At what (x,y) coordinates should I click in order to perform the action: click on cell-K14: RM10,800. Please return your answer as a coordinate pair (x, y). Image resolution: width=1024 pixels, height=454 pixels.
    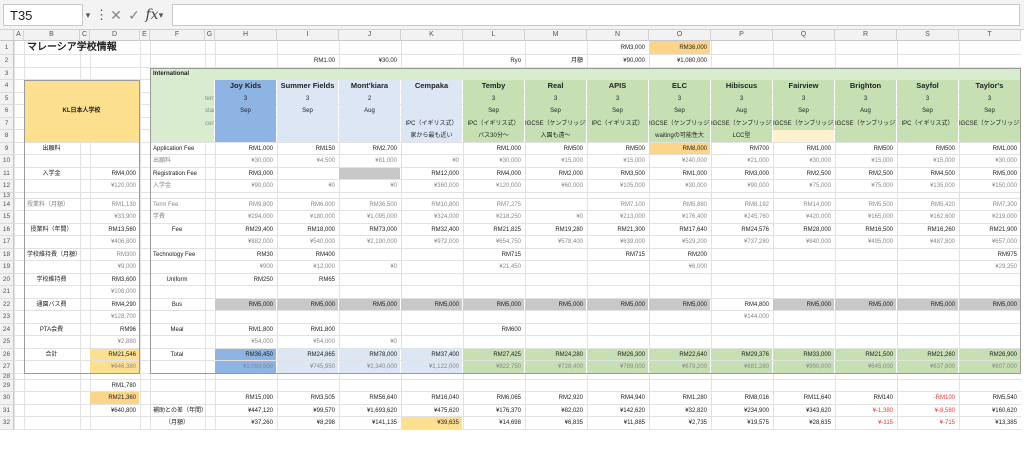
    Looking at the image, I should click on (445, 204).